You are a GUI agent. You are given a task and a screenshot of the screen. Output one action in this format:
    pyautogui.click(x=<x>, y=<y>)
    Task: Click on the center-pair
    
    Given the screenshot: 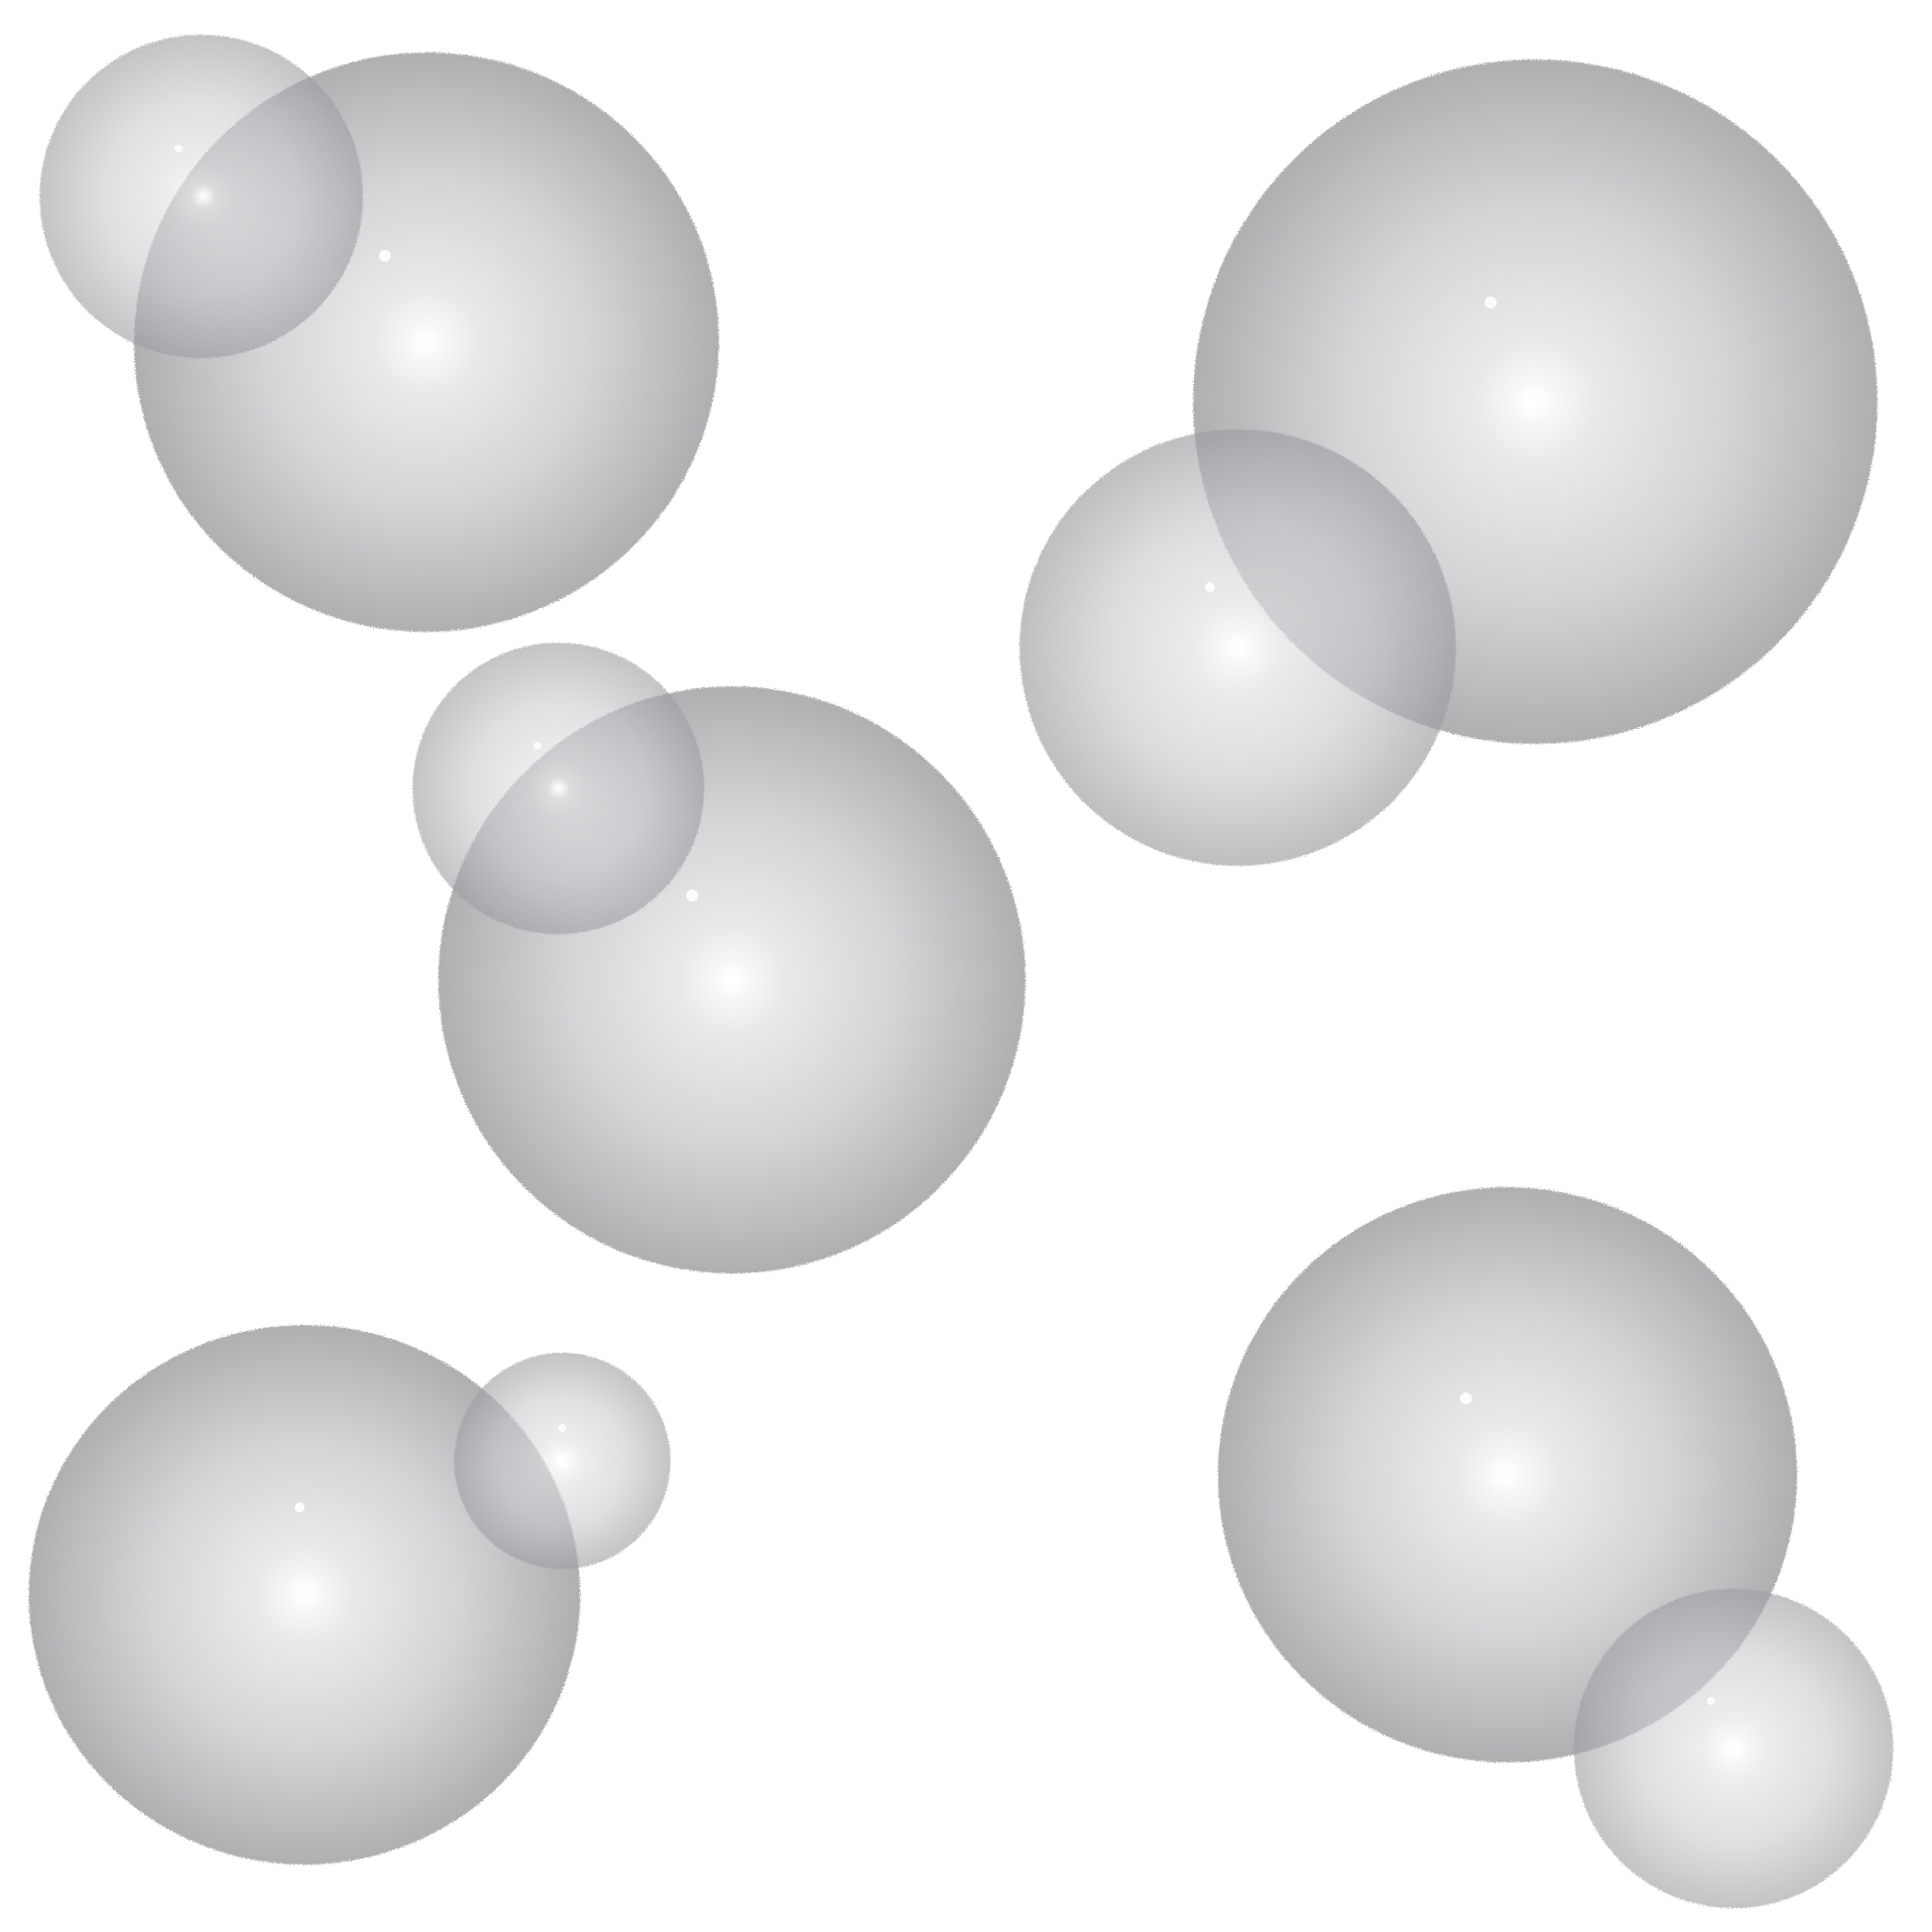 What is the action you would take?
    pyautogui.click(x=719, y=958)
    